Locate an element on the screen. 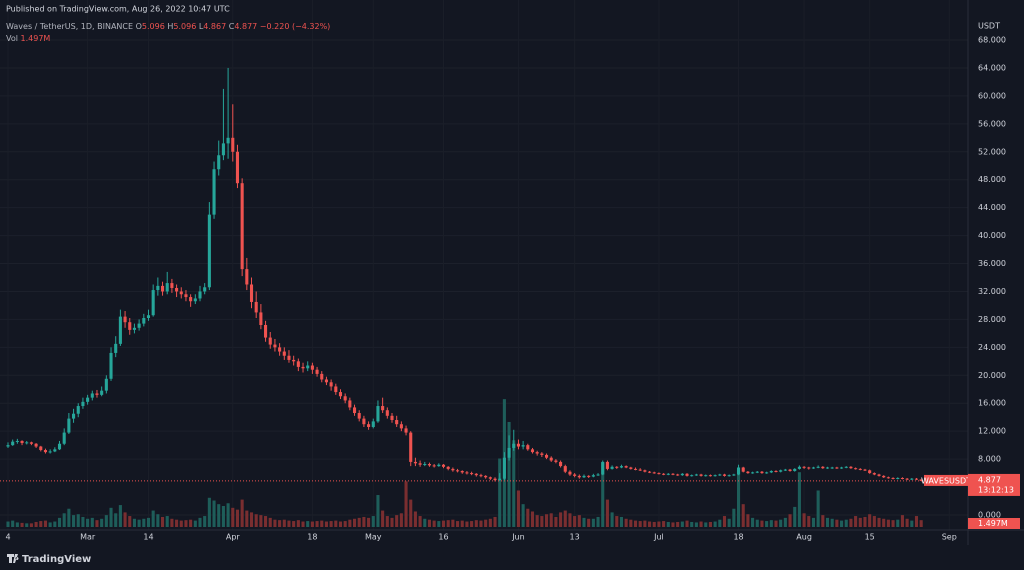 The image size is (1024, 570). symbol-tag: WAVESUSDT is located at coordinates (946, 480).